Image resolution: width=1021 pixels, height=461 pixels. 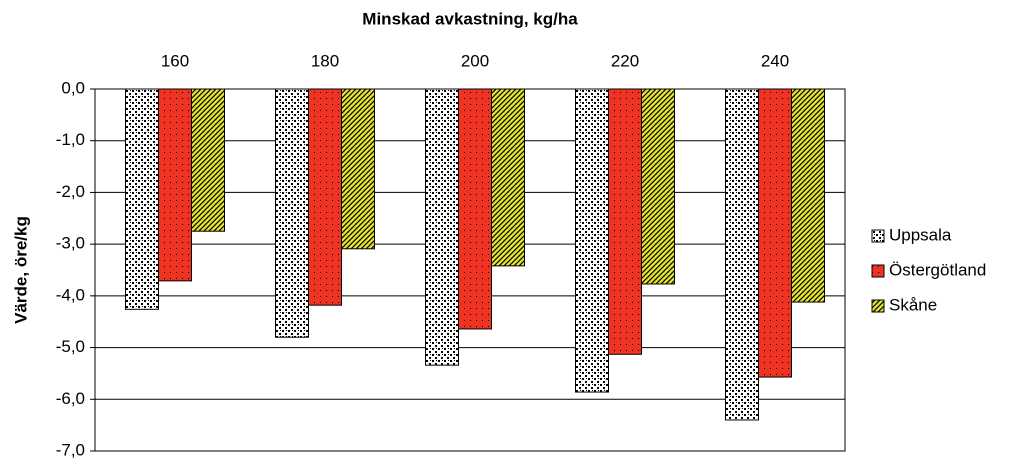 What do you see at coordinates (73, 87) in the screenshot?
I see `y-tick-label: 0,0` at bounding box center [73, 87].